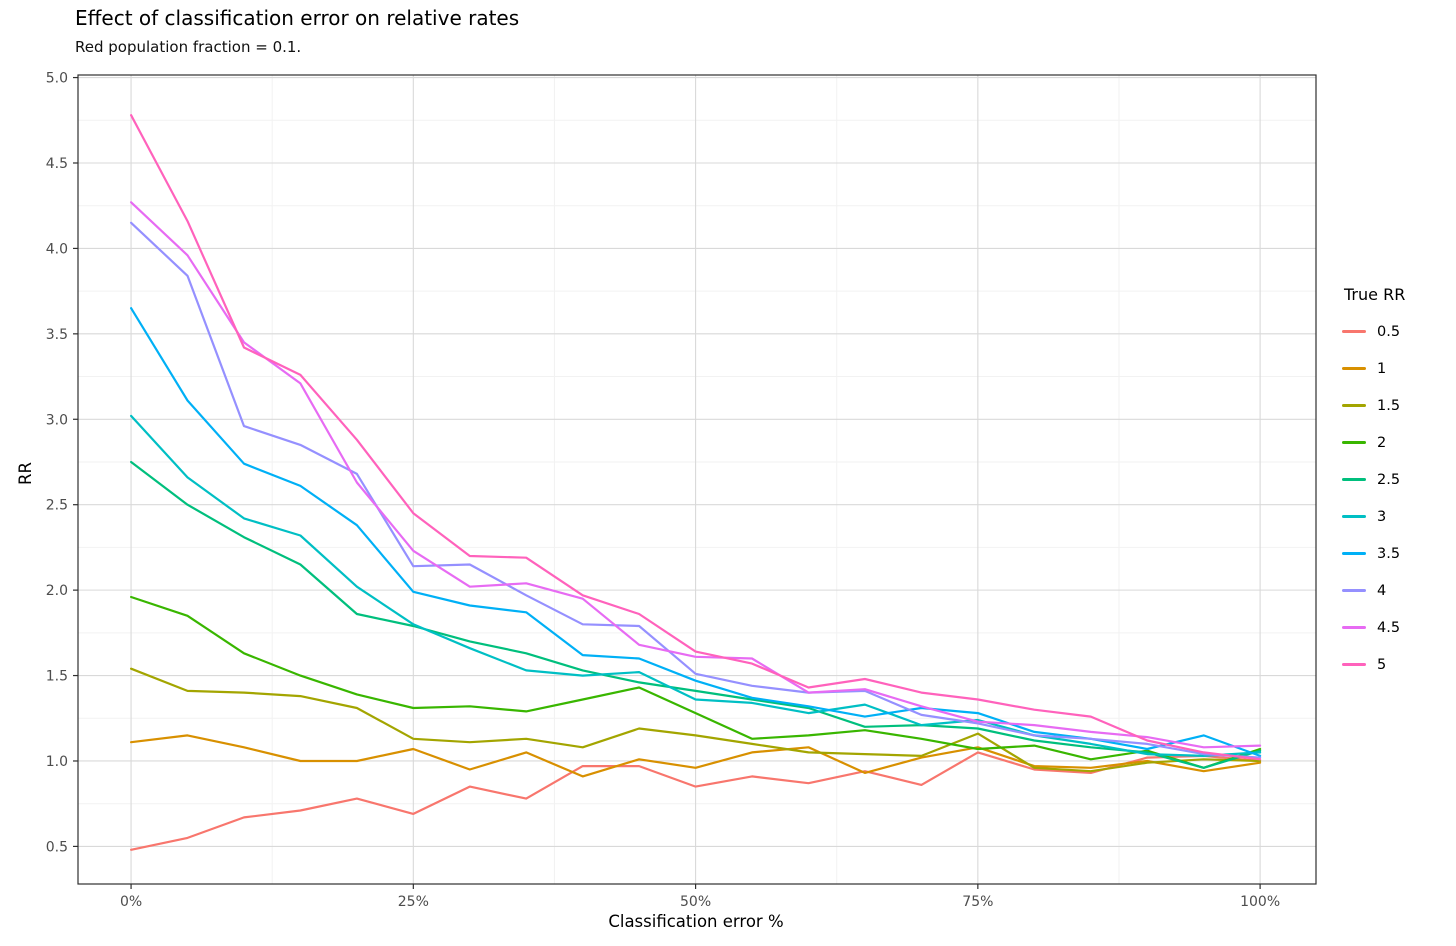 The width and height of the screenshot is (1456, 946). Describe the element at coordinates (1375, 294) in the screenshot. I see `legend-title: True RR` at that location.